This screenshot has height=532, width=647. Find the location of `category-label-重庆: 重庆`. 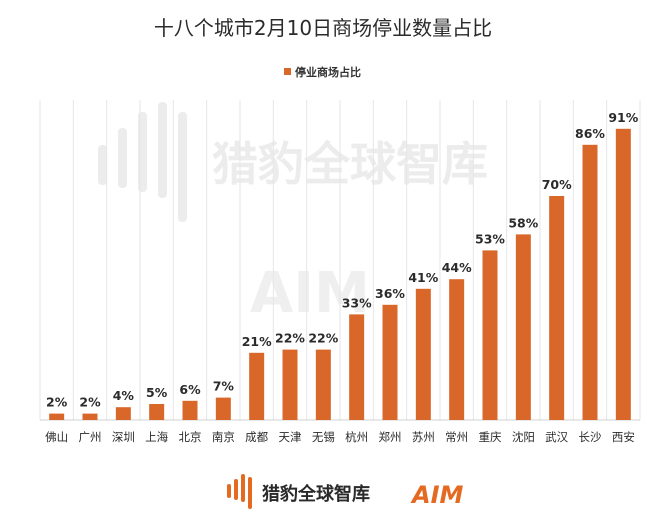

category-label-重庆: 重庆 is located at coordinates (490, 437).